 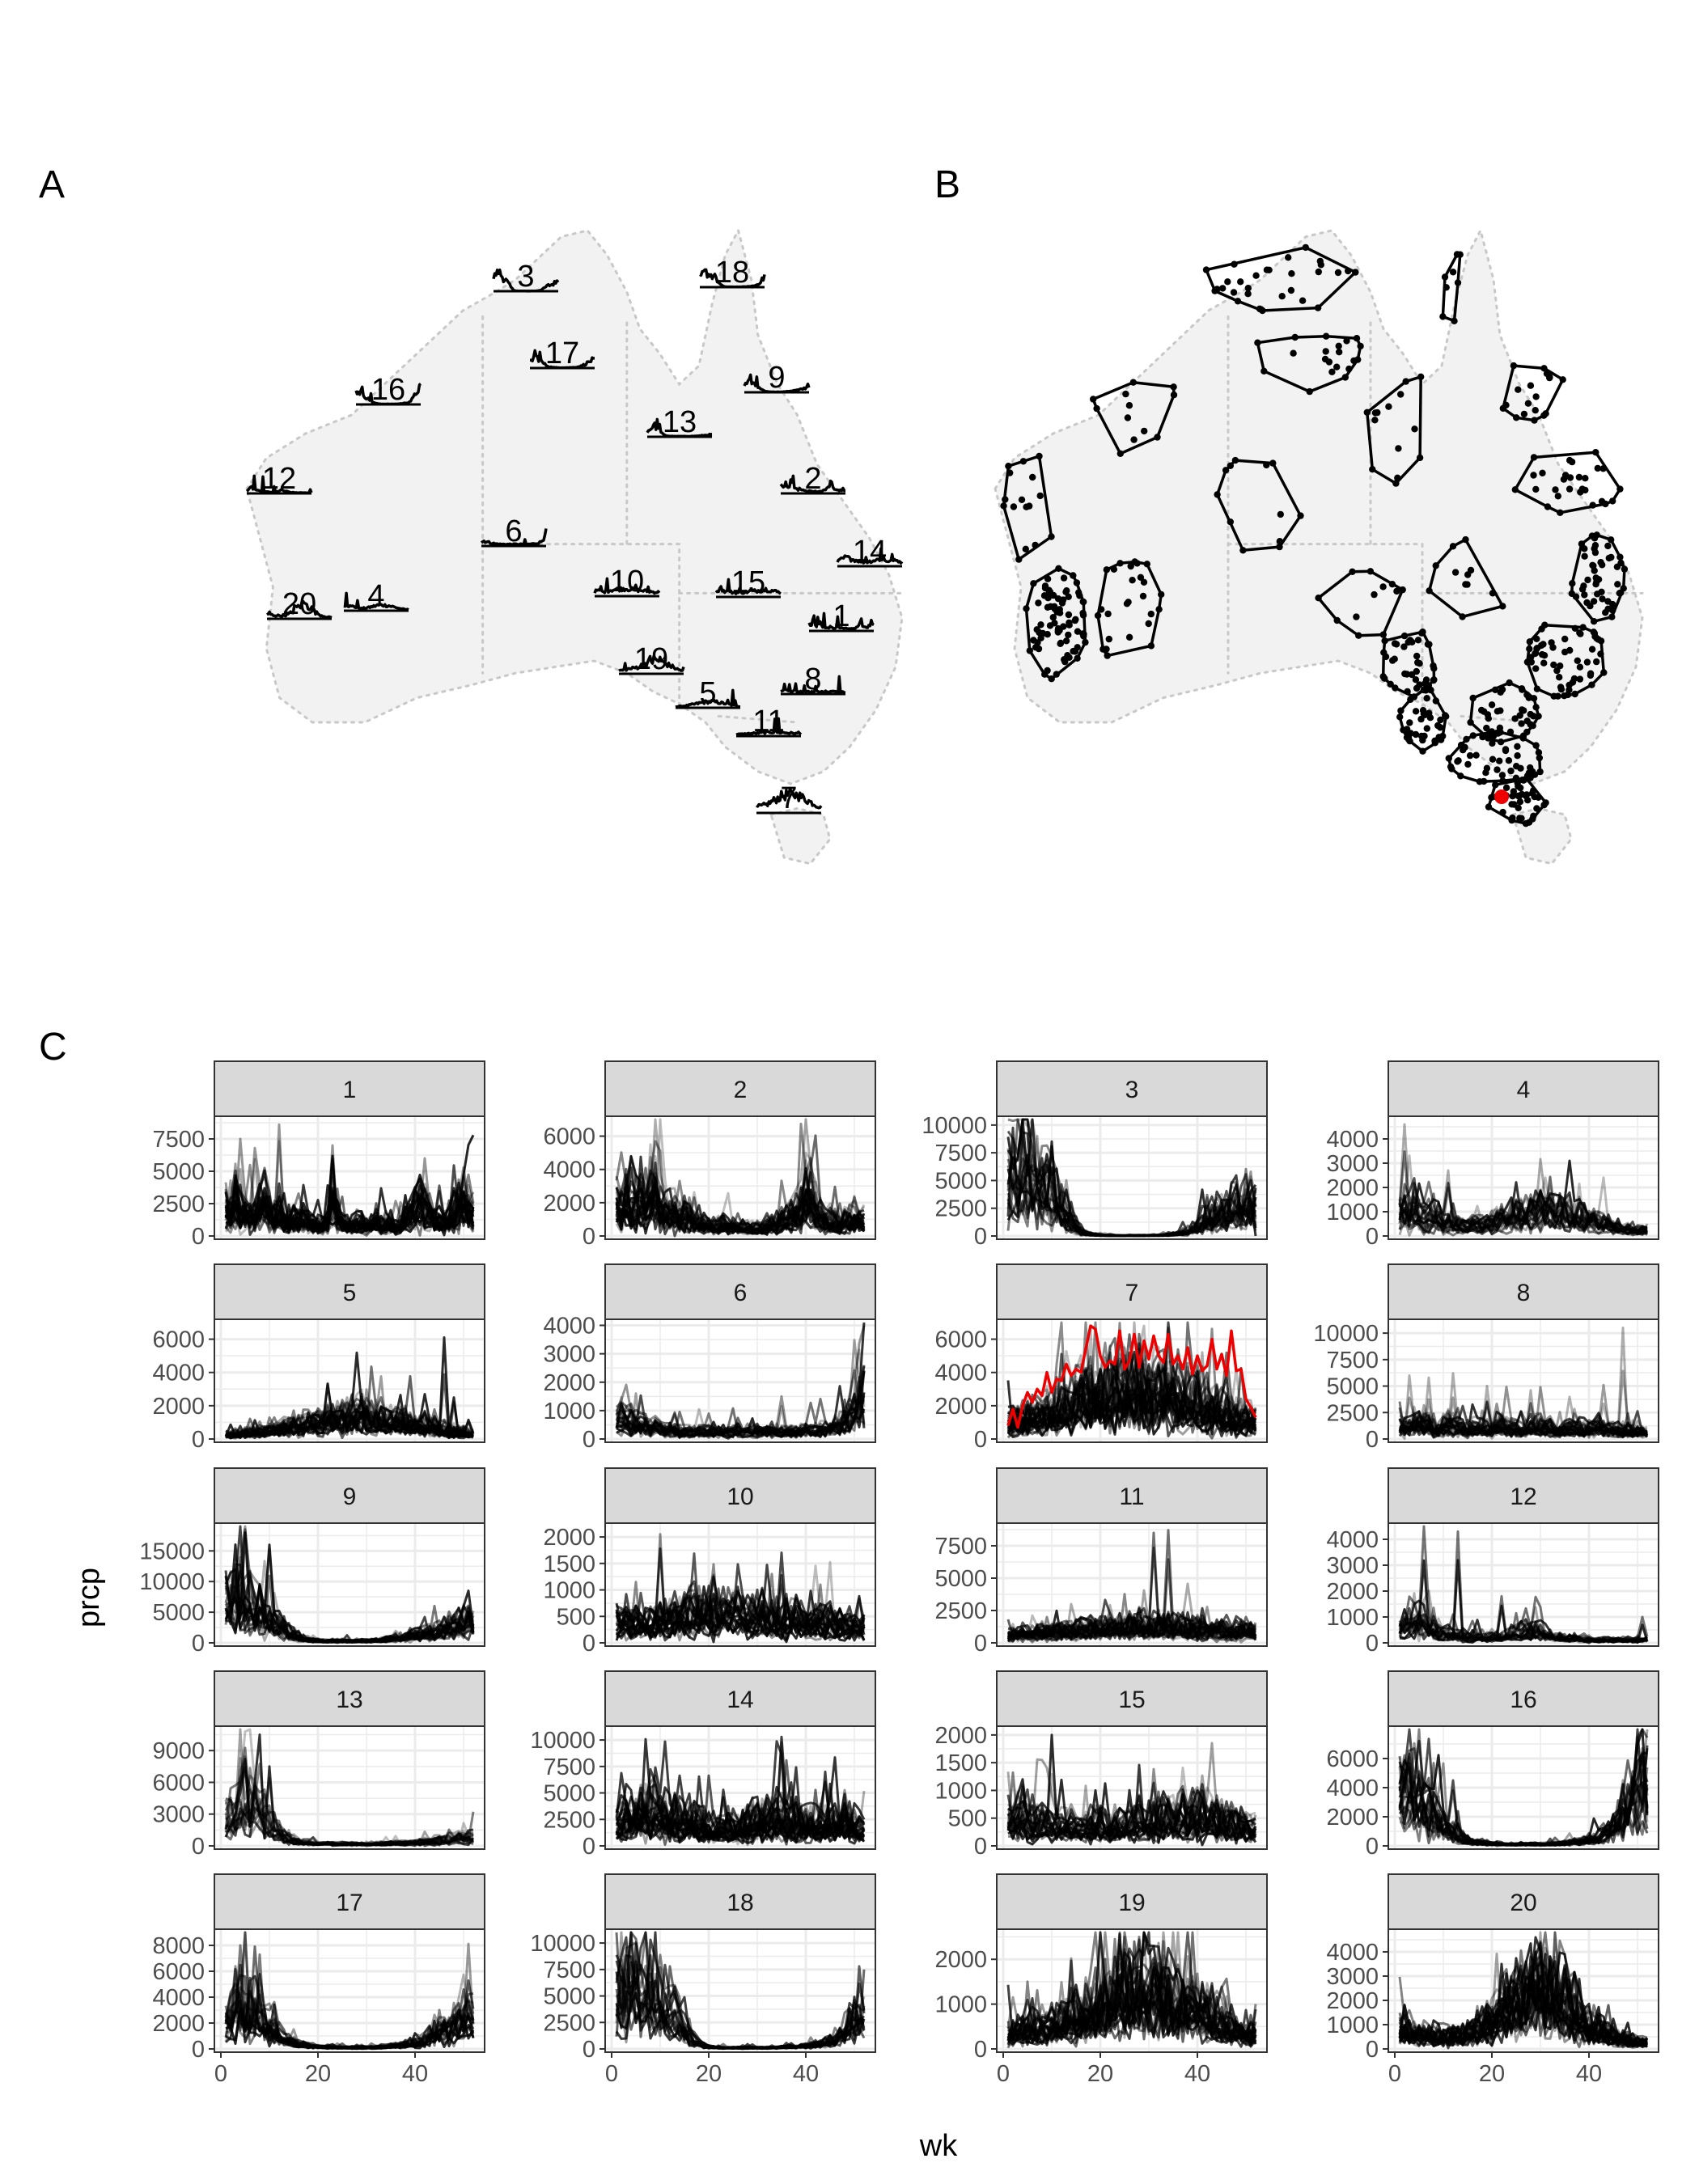 I want to click on facet-strip-label: 4, so click(x=1524, y=1090).